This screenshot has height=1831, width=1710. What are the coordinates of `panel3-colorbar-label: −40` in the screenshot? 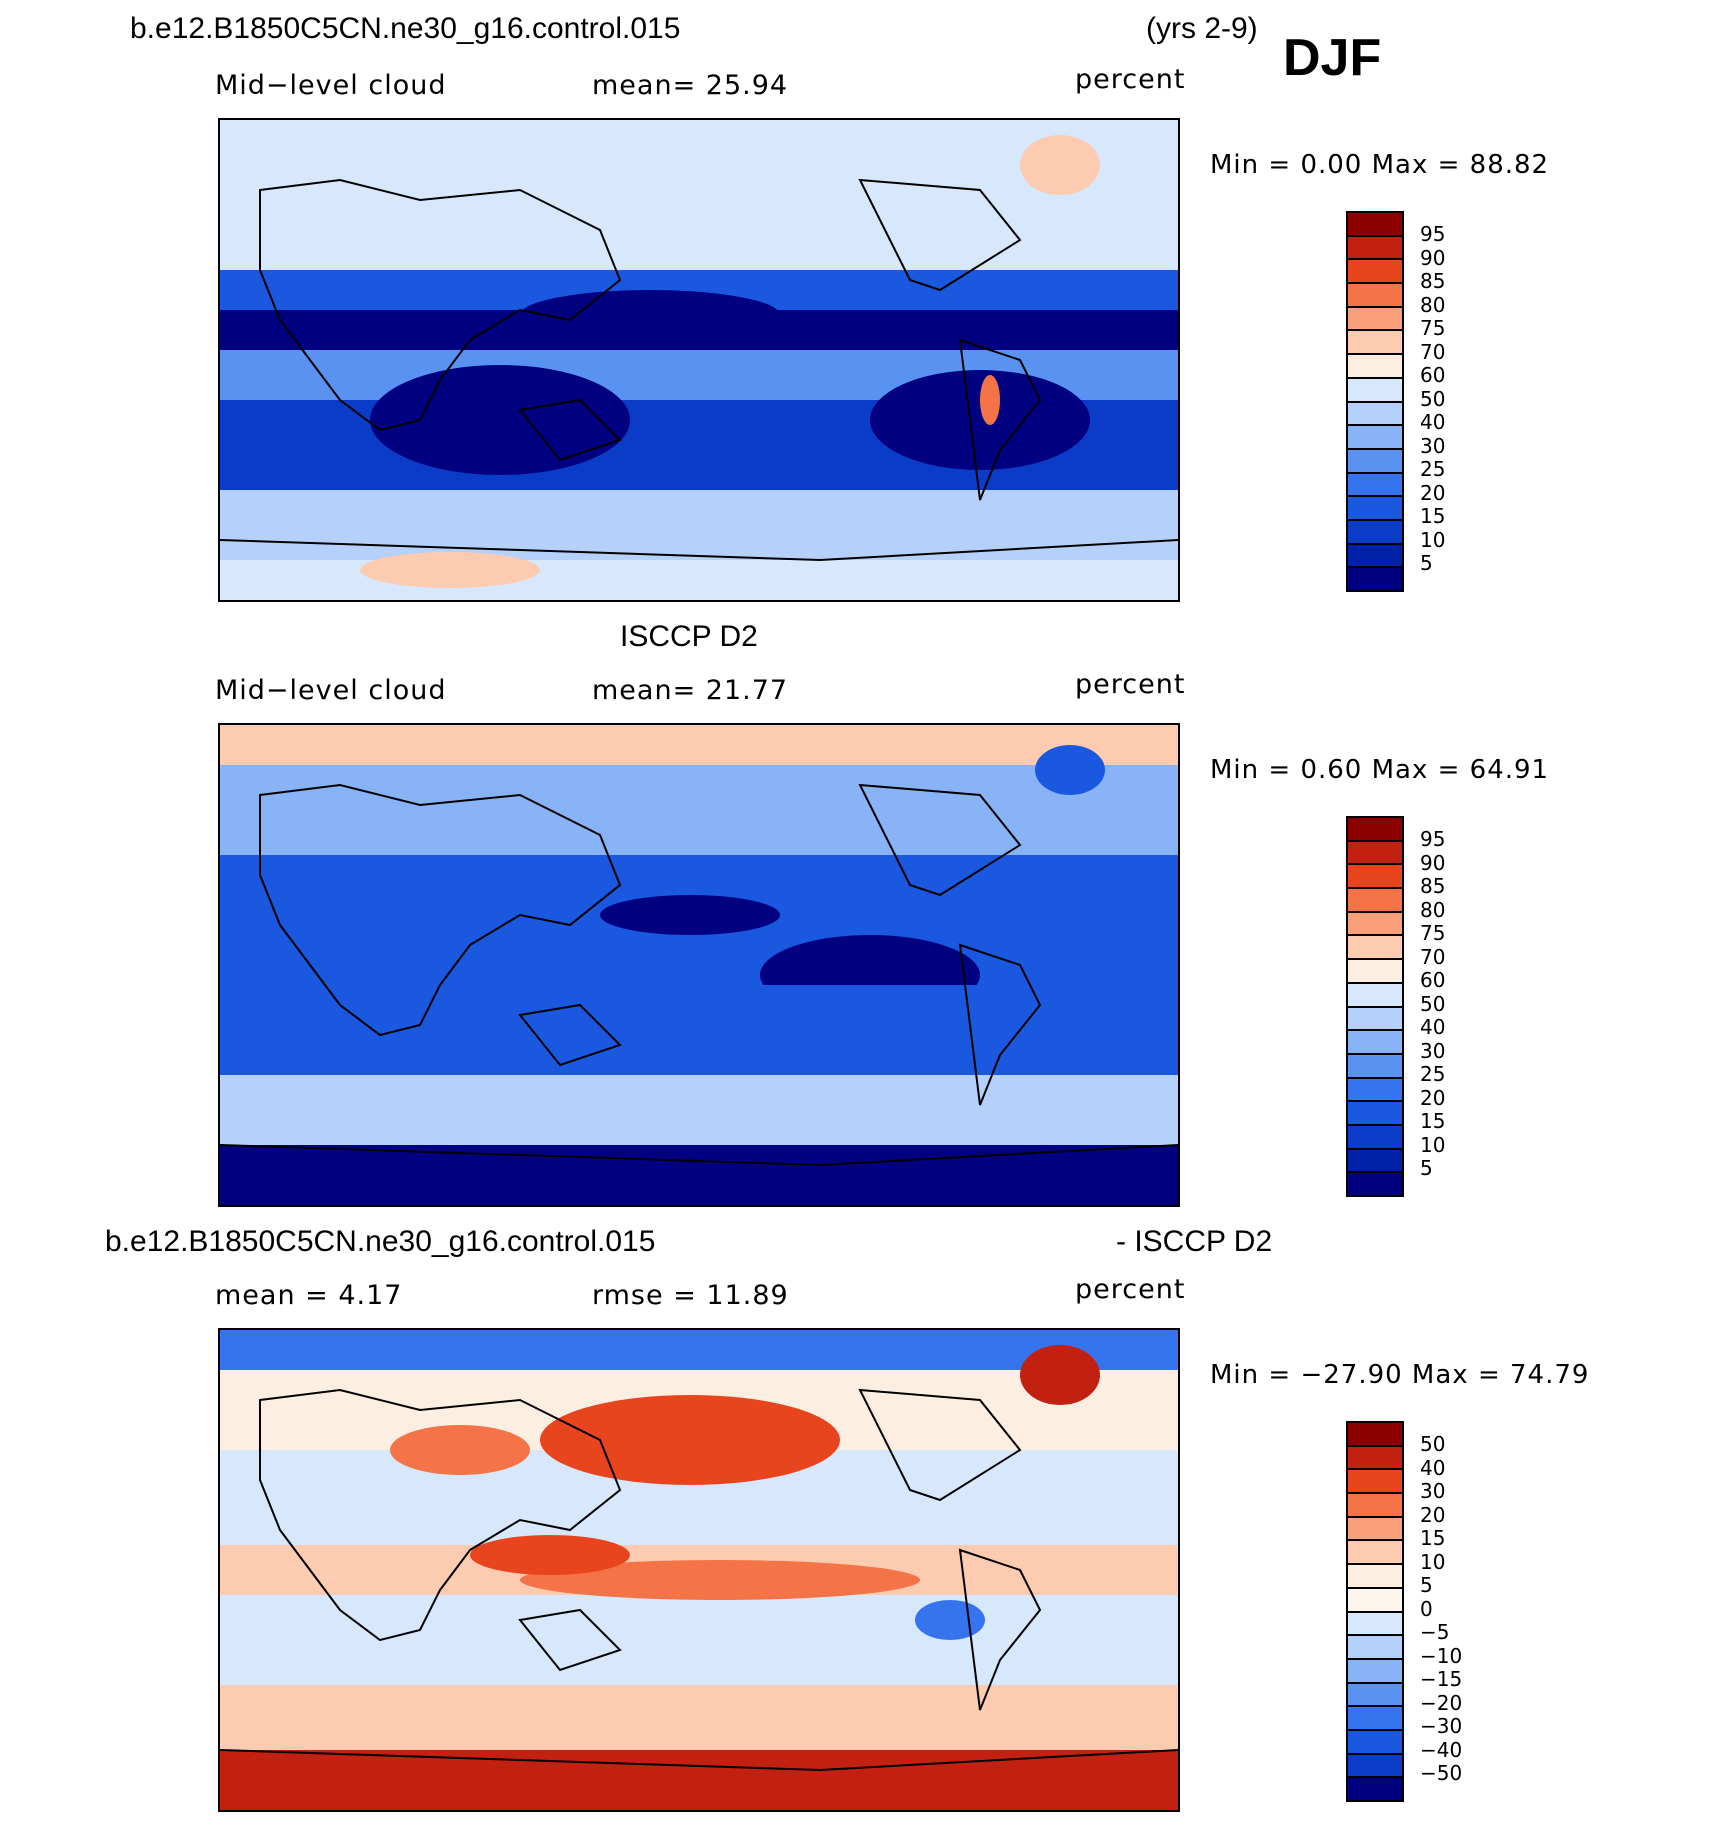 It's located at (1441, 1750).